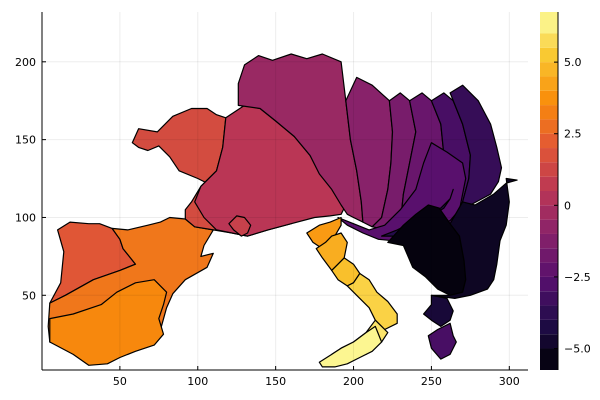 This screenshot has width=600, height=400. Describe the element at coordinates (567, 205) in the screenshot. I see `colorbar-tick-label: 0` at that location.